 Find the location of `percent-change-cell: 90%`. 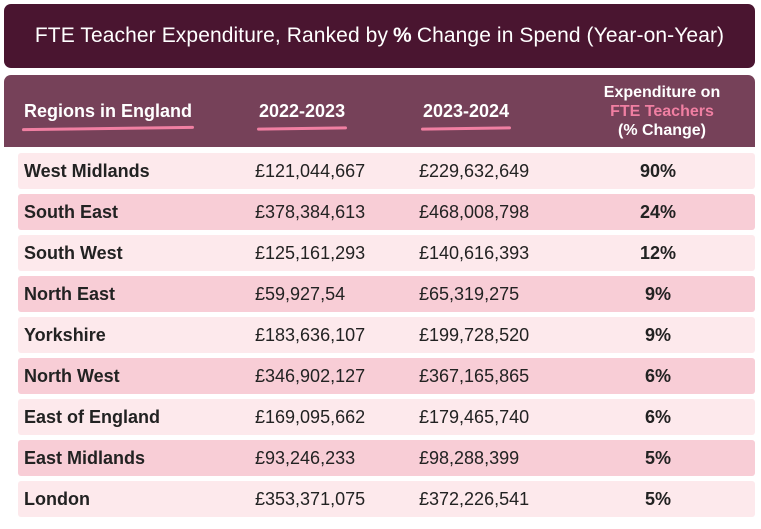

percent-change-cell: 90% is located at coordinates (658, 171).